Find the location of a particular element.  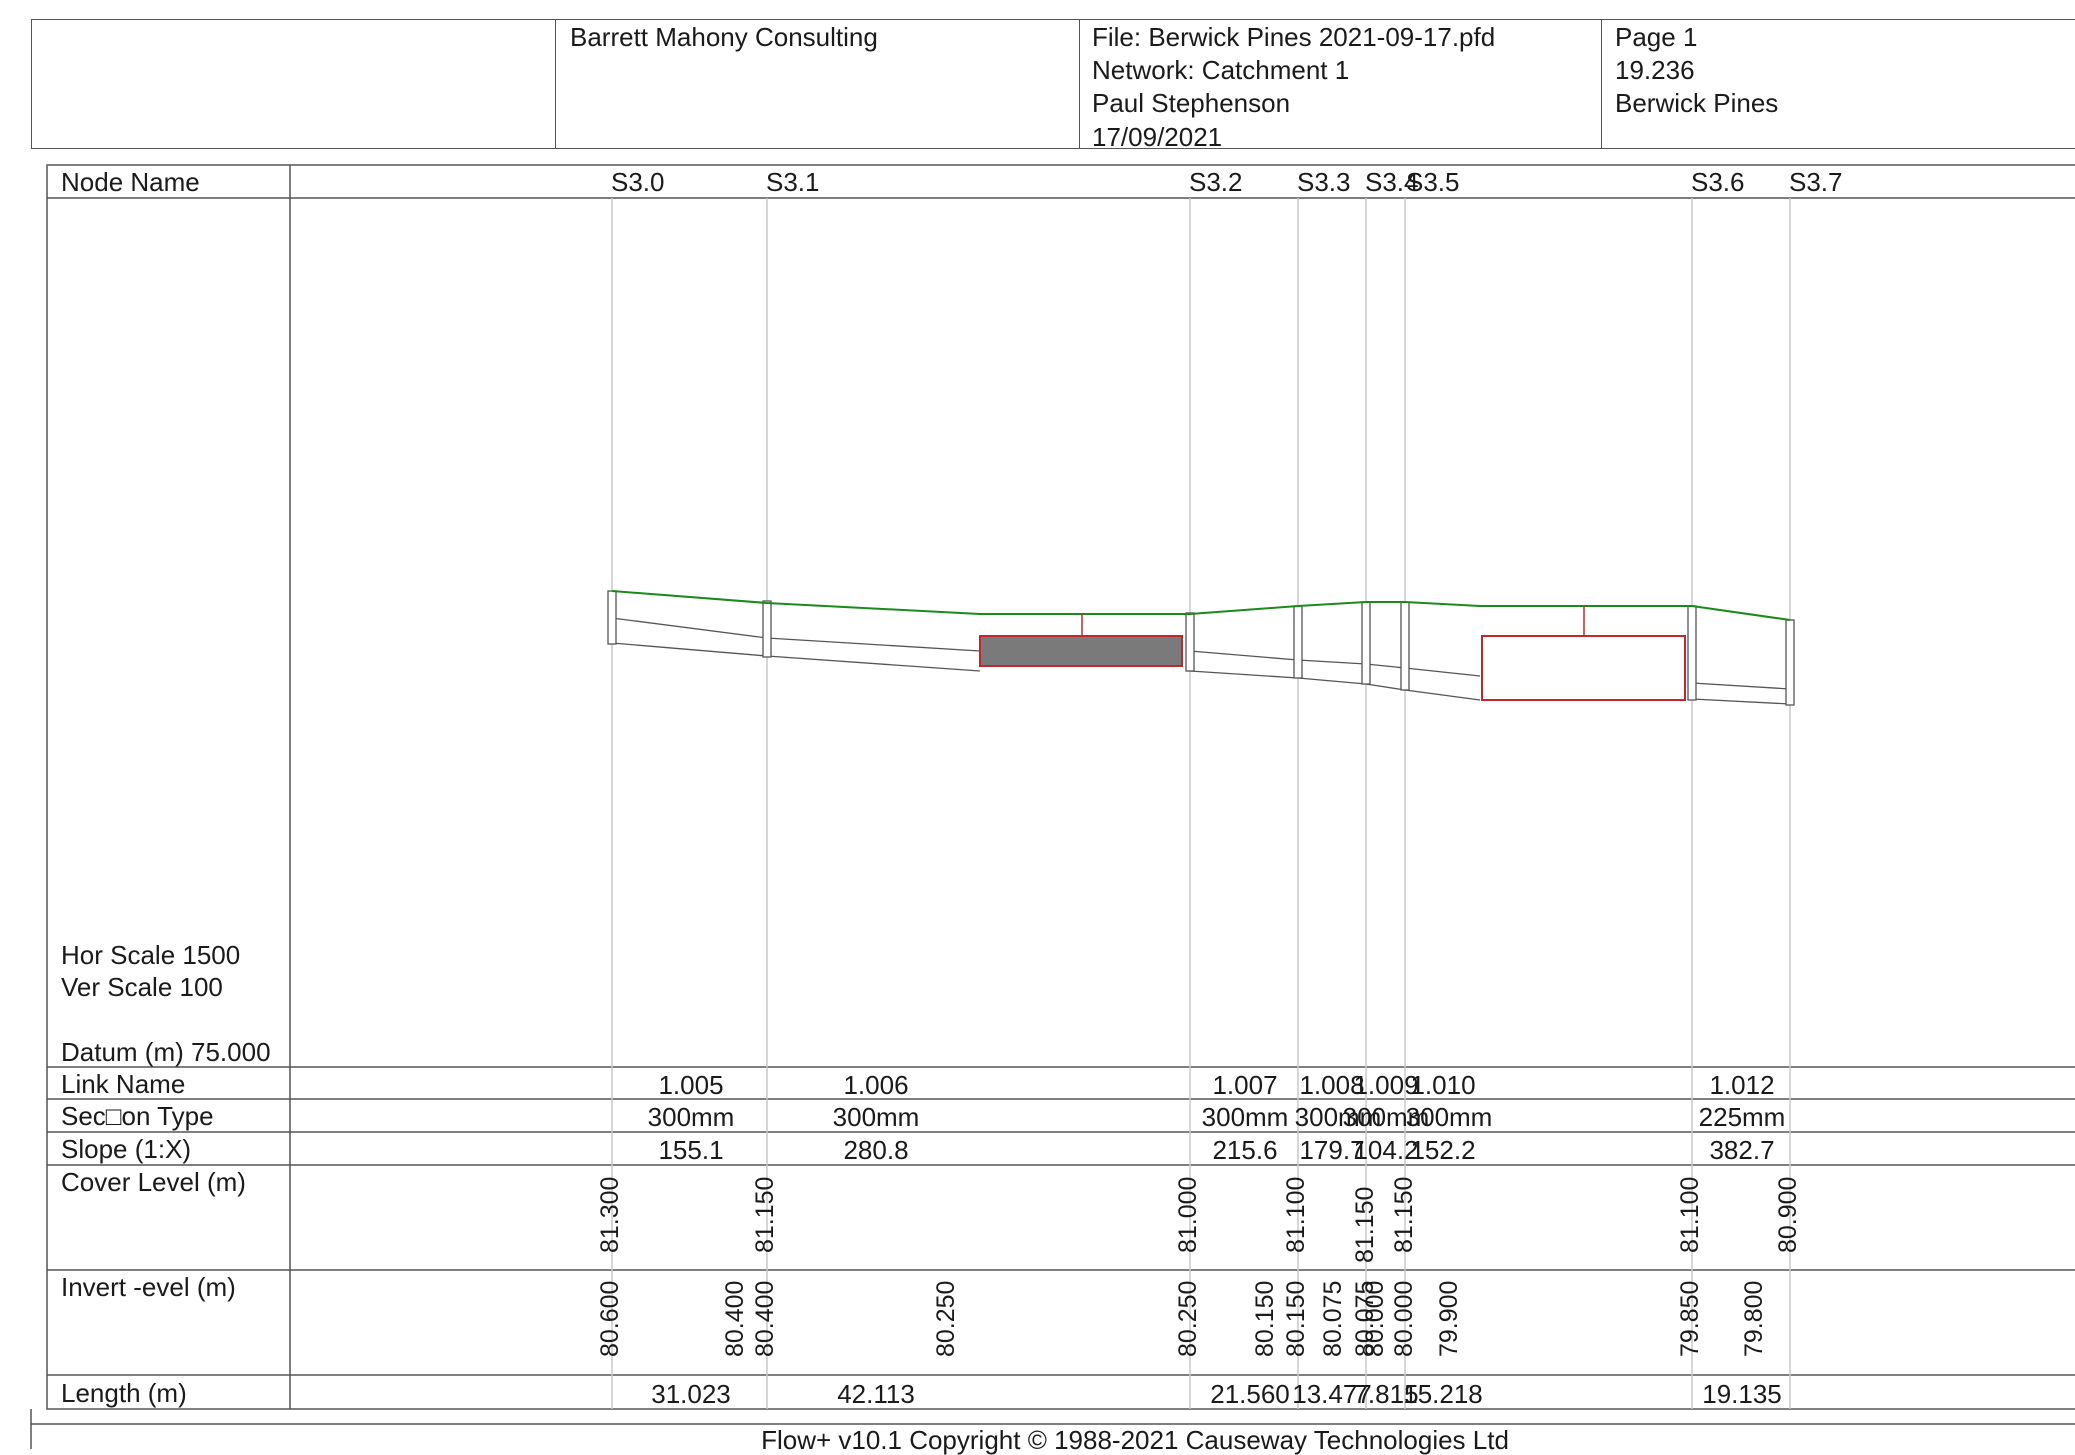

job-number: 19.236 is located at coordinates (1655, 70).